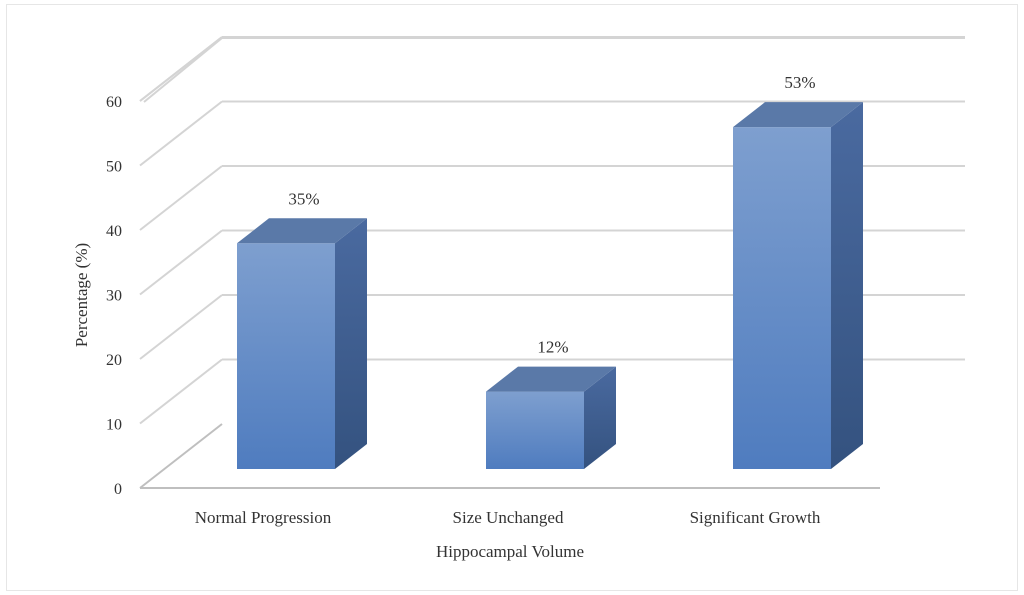  What do you see at coordinates (510, 551) in the screenshot?
I see `x-axis-title: Hippocampal Volume` at bounding box center [510, 551].